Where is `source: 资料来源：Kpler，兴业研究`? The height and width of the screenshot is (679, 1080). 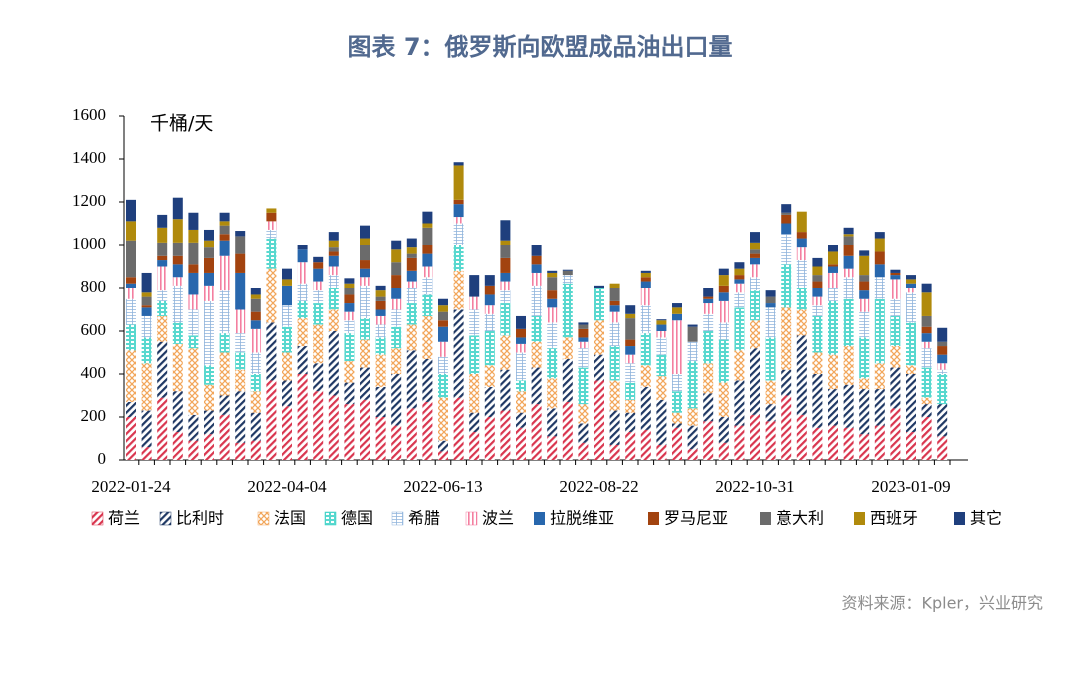 source: 资料来源：Kpler，兴业研究 is located at coordinates (942, 603).